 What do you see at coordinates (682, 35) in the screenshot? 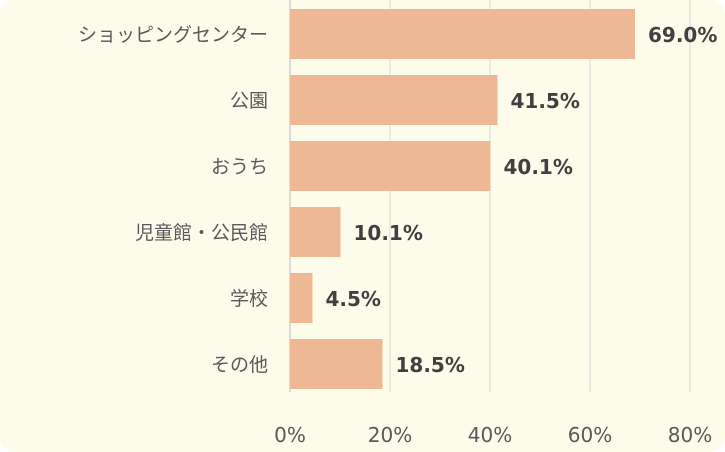
I see `data-label-1: 69.0%` at bounding box center [682, 35].